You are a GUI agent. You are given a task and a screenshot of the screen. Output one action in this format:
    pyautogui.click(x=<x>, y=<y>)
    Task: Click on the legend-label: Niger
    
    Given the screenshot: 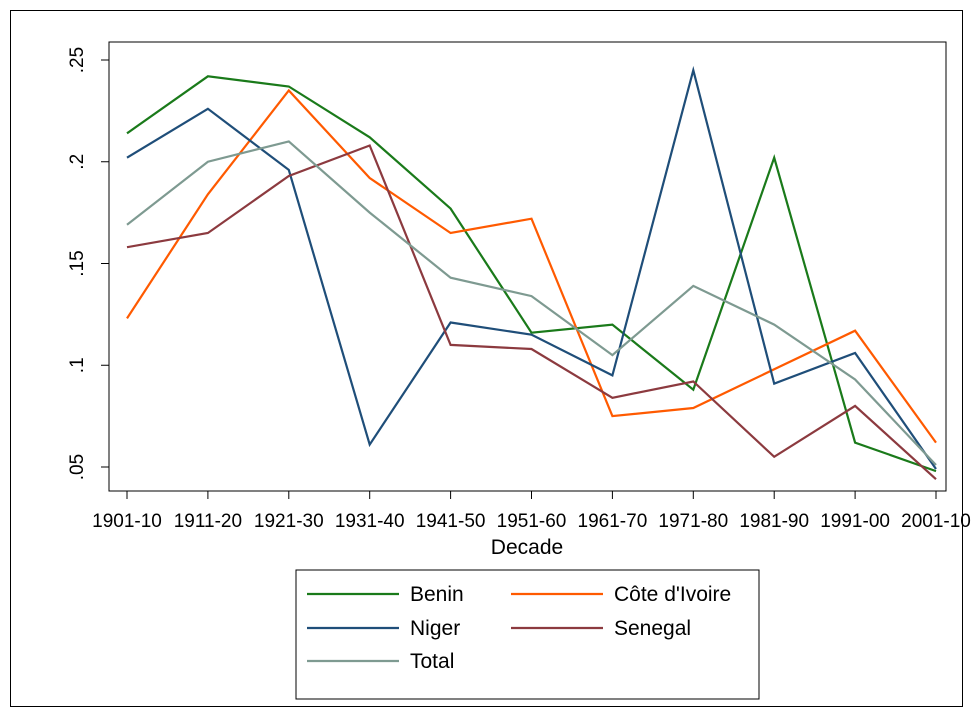 What is the action you would take?
    pyautogui.click(x=435, y=628)
    